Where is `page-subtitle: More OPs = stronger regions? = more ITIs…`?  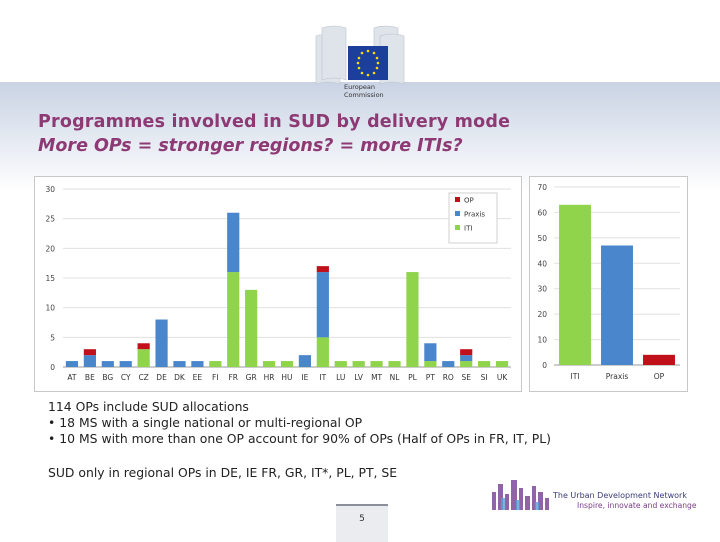 page-subtitle: More OPs = stronger regions? = more ITIs… is located at coordinates (250, 146).